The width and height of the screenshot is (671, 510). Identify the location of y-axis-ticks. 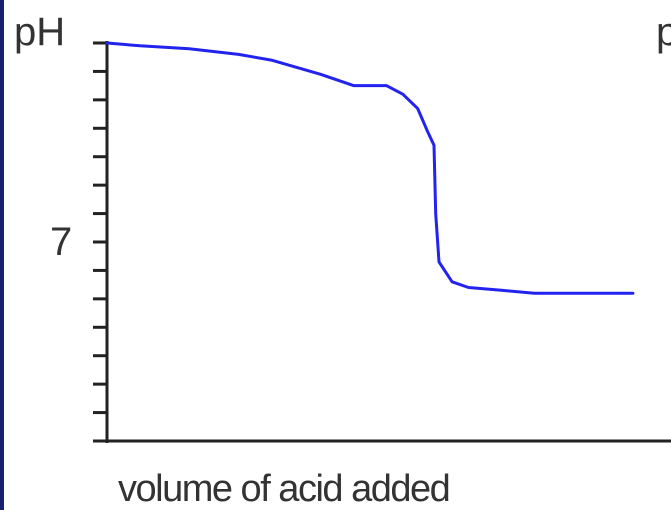
(100, 242).